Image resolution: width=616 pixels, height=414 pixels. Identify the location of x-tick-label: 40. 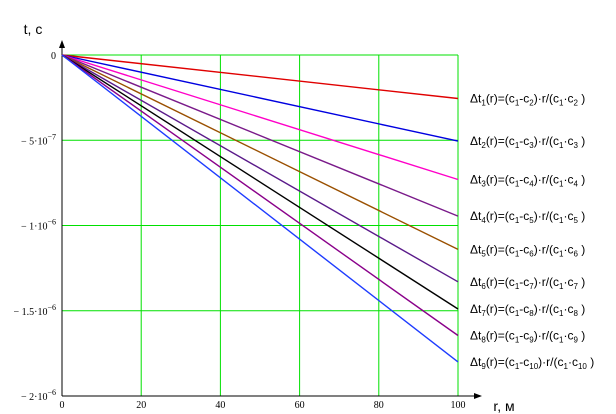
(220, 405).